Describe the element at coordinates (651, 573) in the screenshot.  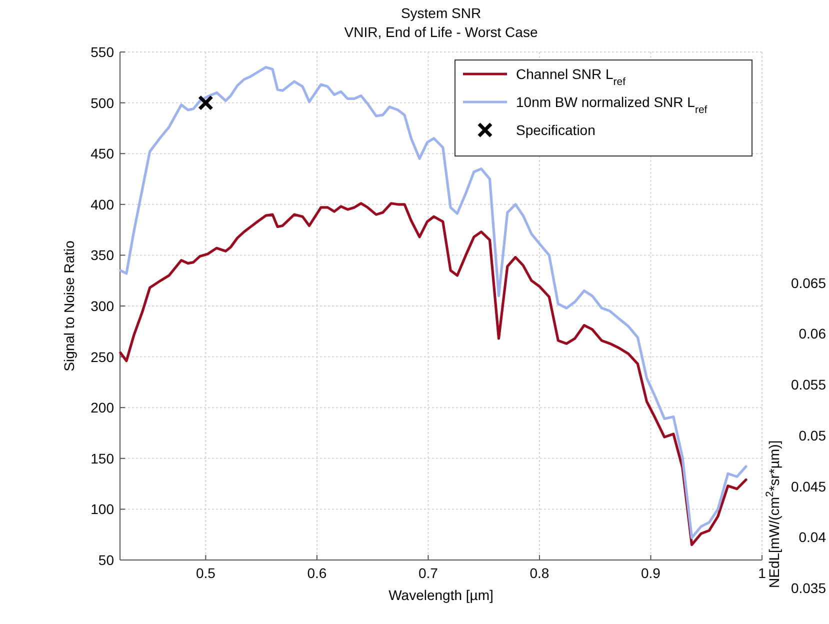
I see `x-tick-label: 0.9` at that location.